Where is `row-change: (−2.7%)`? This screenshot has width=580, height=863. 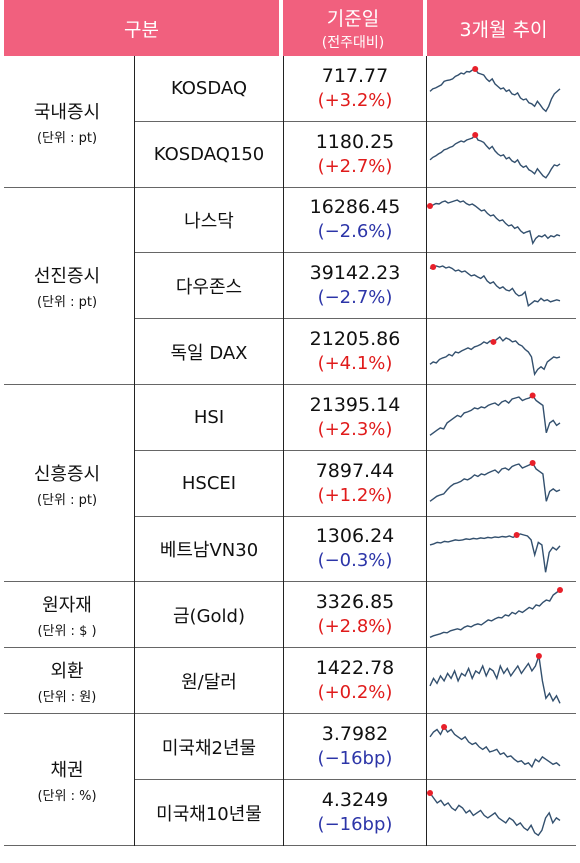 row-change: (−2.7%) is located at coordinates (355, 298).